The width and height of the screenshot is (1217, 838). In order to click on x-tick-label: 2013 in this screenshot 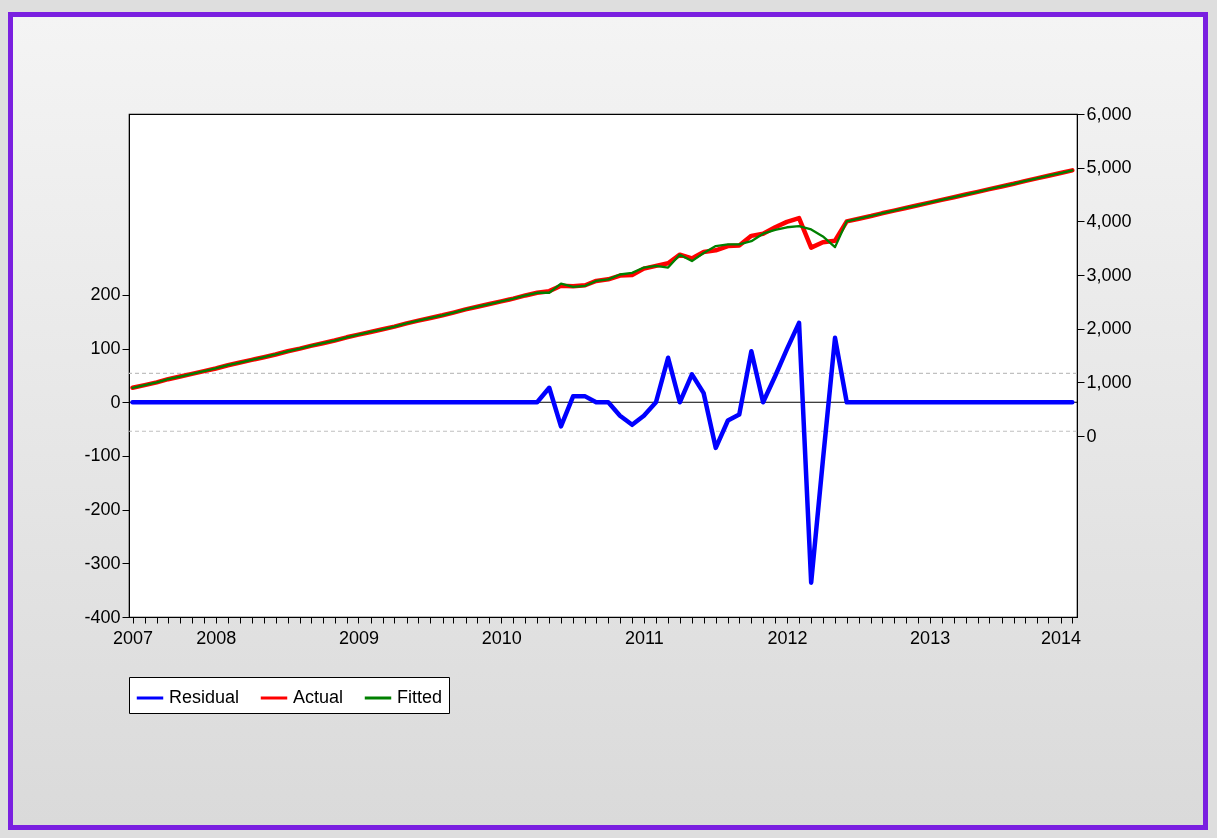, I will do `click(930, 637)`.